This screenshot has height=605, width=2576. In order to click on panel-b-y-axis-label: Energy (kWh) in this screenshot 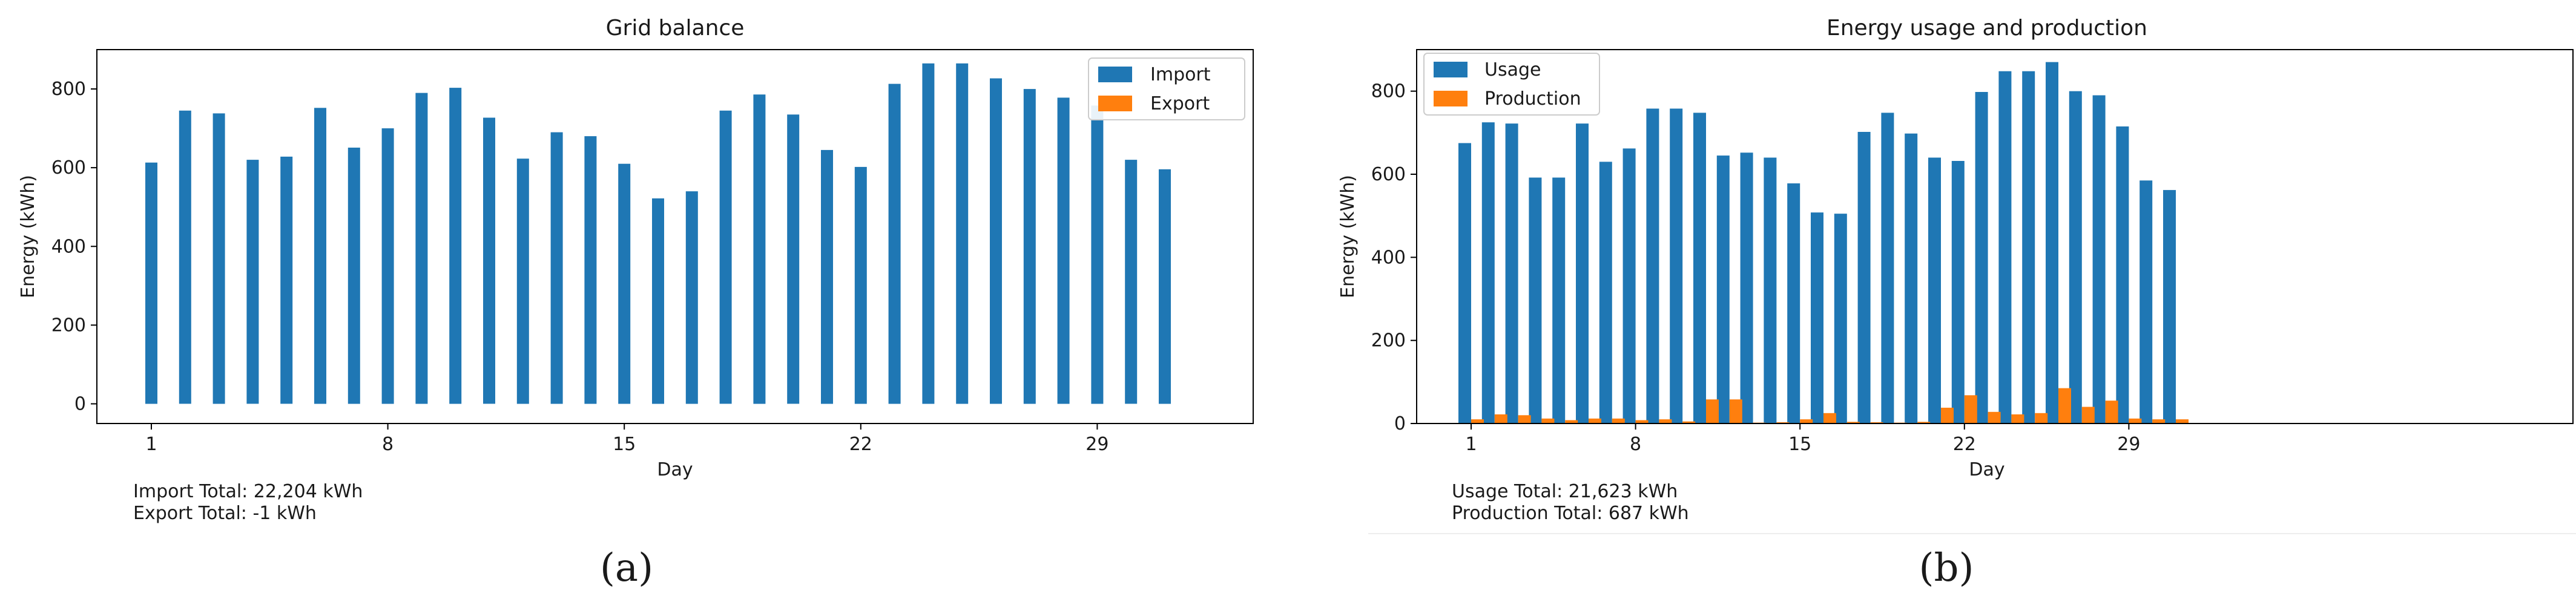, I will do `click(1348, 236)`.